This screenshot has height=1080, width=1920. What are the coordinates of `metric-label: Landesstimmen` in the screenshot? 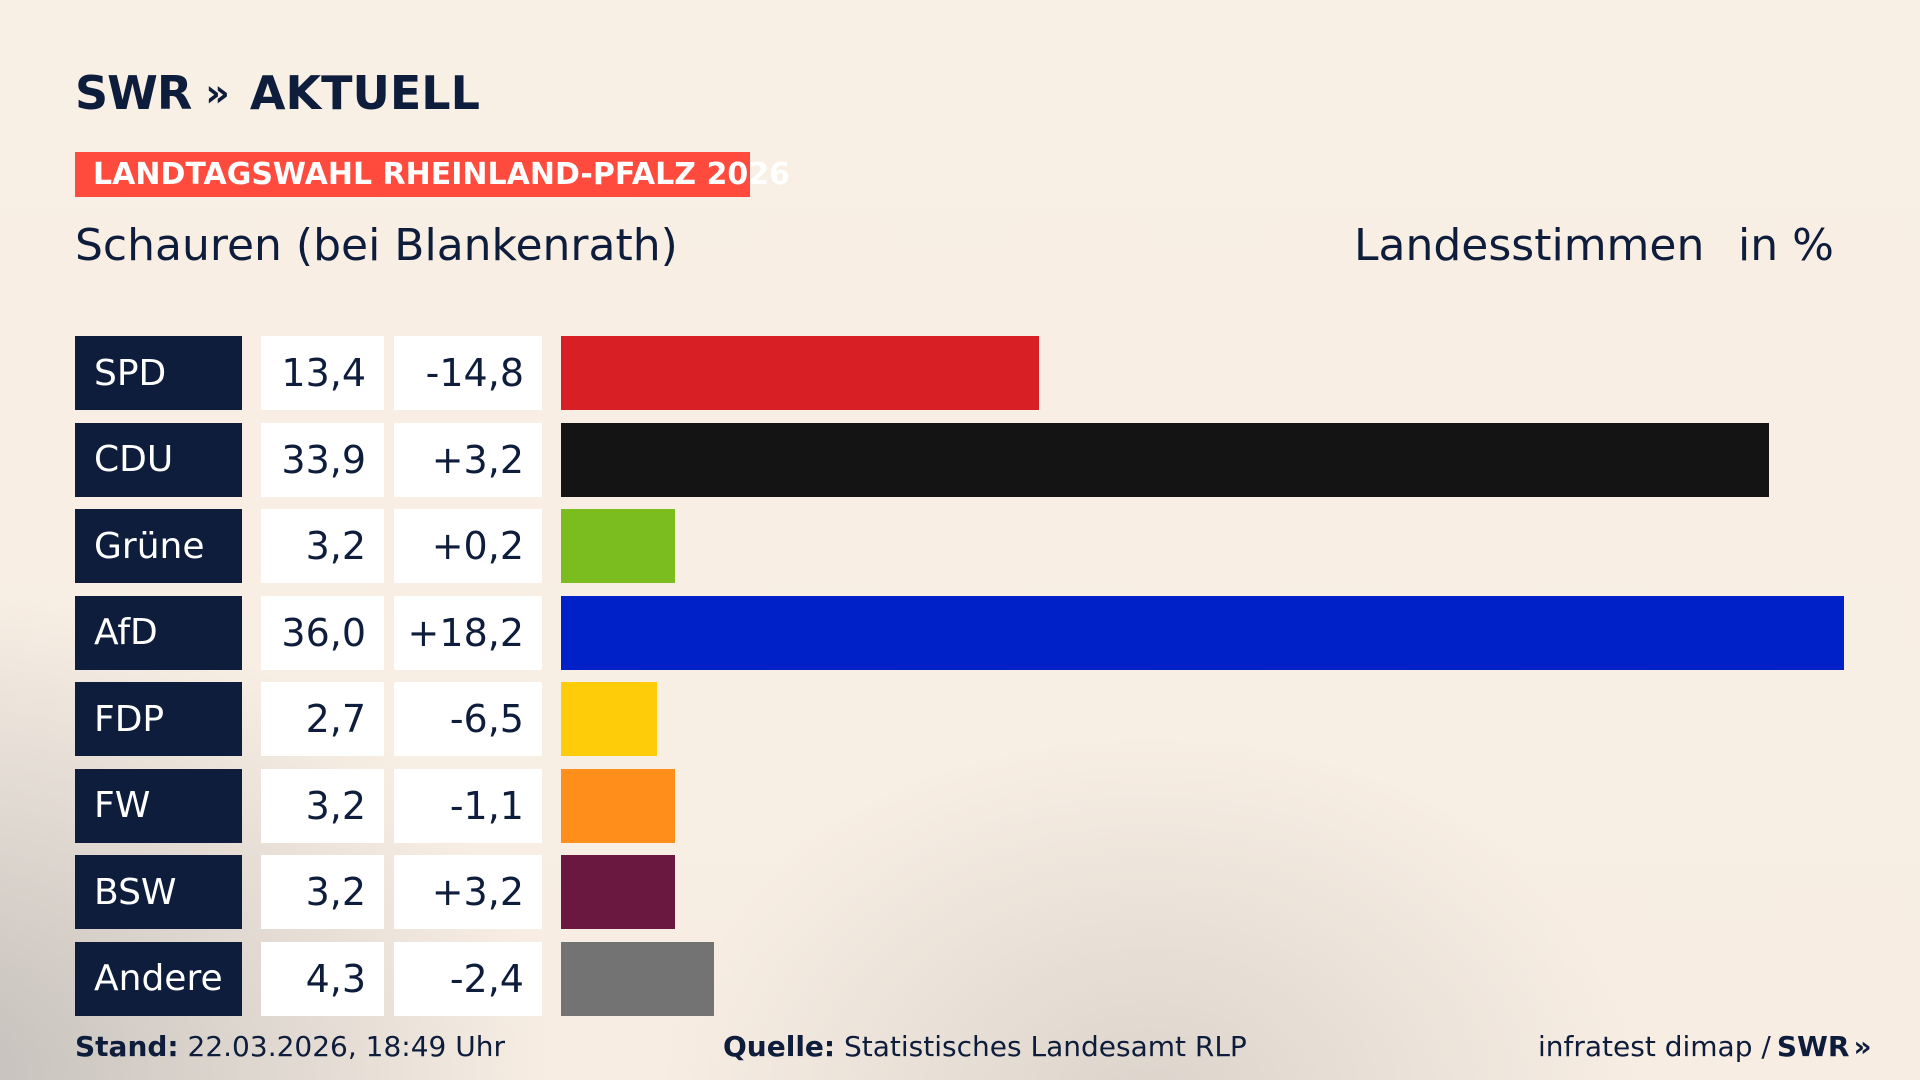 It's located at (1529, 245).